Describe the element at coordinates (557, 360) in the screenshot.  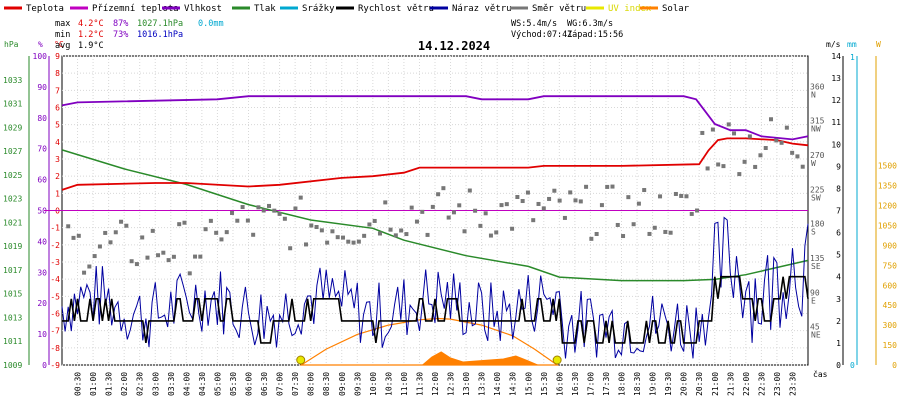
I see `sun-marker` at that location.